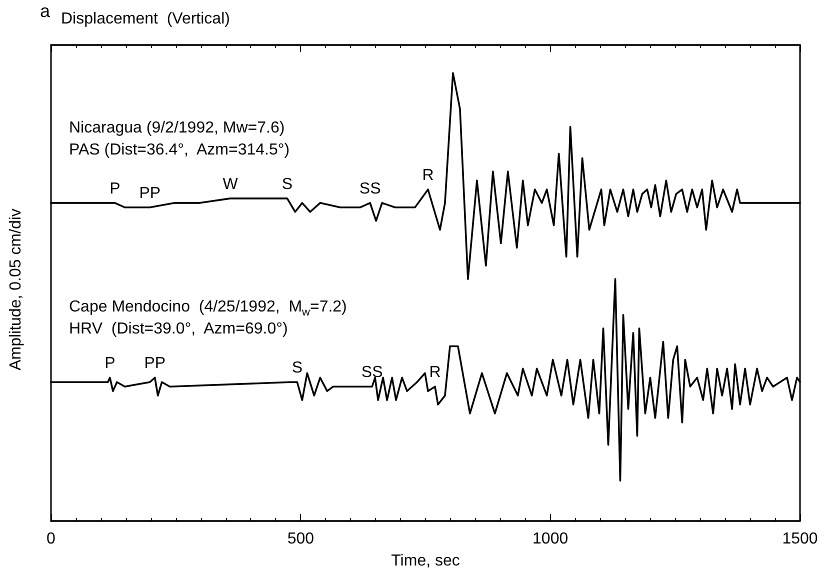 Image resolution: width=832 pixels, height=579 pixels. Describe the element at coordinates (16, 289) in the screenshot. I see `y-axis-title: Amplitude, 0.05 cm/div` at that location.